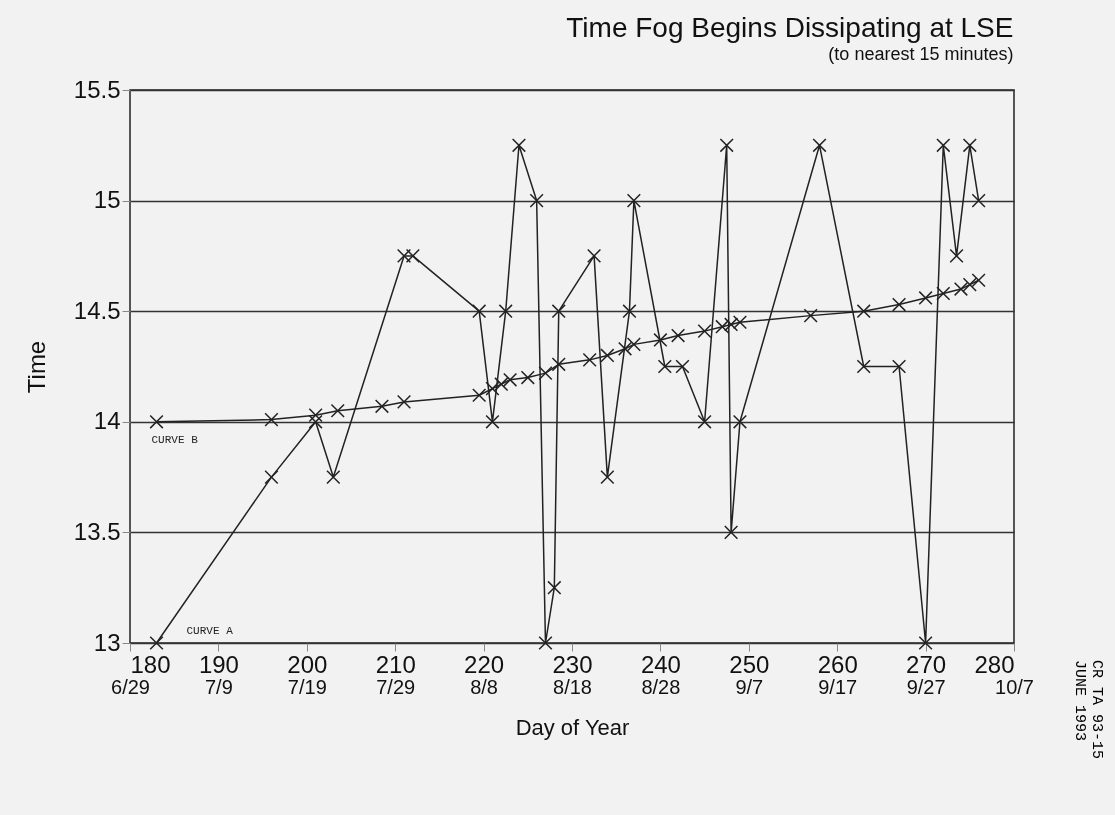 This screenshot has width=1115, height=815. I want to click on x-tick-label: 260, so click(837, 664).